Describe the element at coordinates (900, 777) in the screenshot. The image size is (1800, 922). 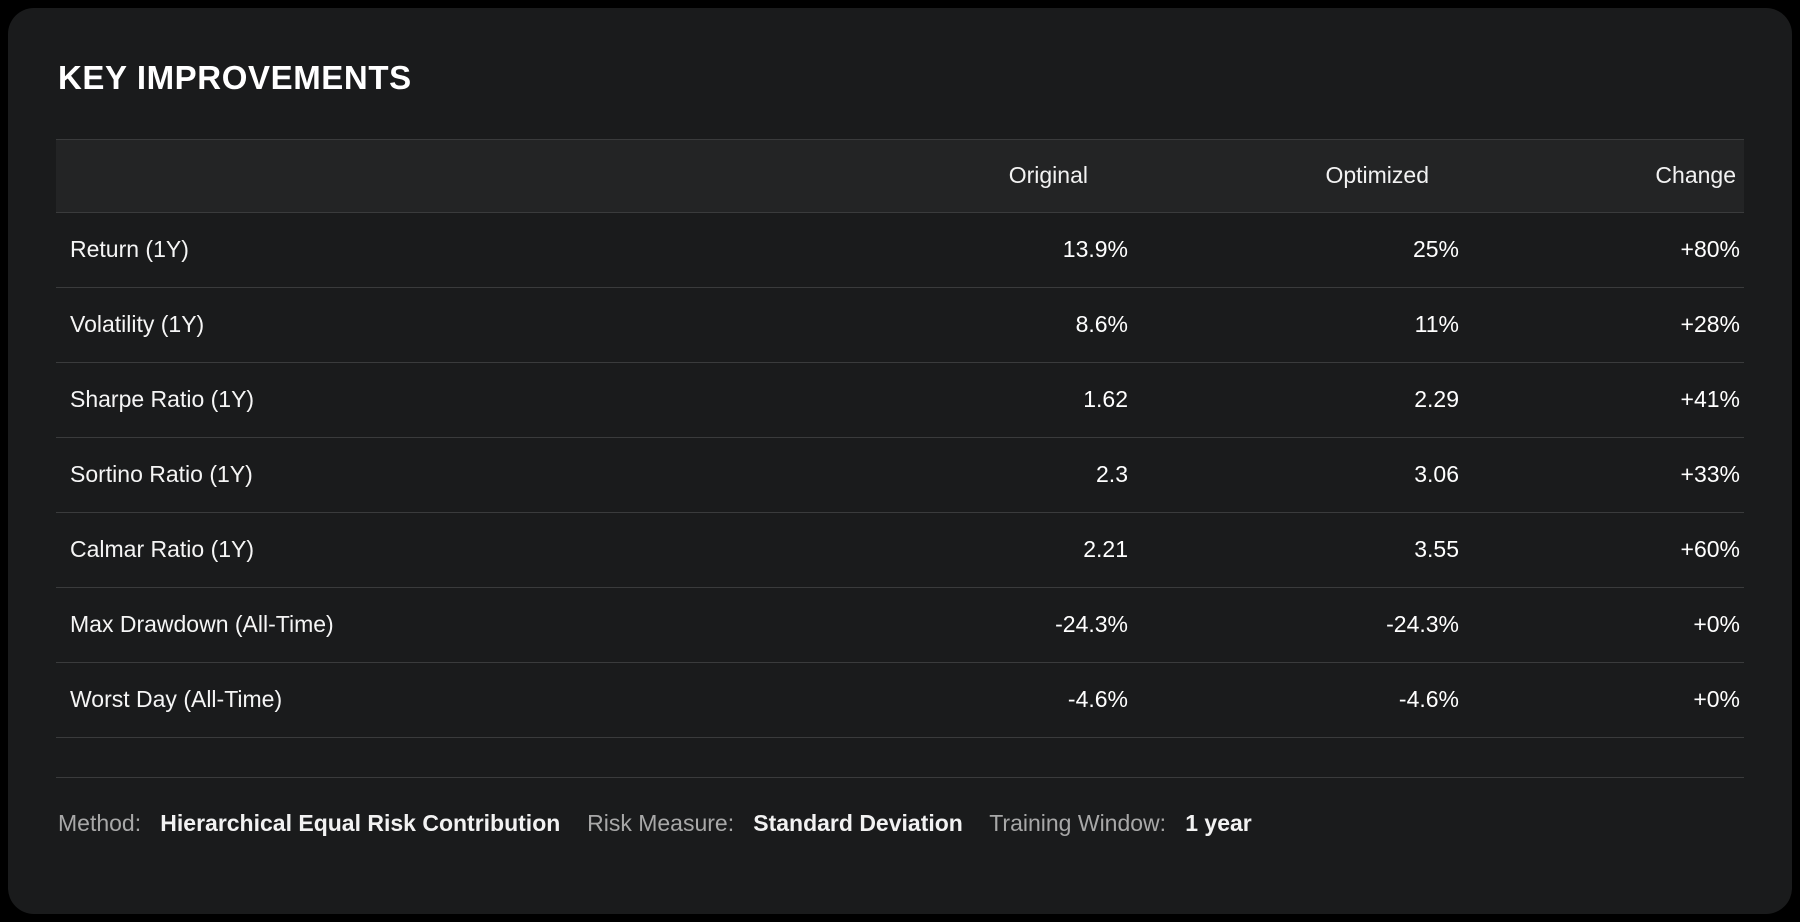
I see `table-bottom-divider` at that location.